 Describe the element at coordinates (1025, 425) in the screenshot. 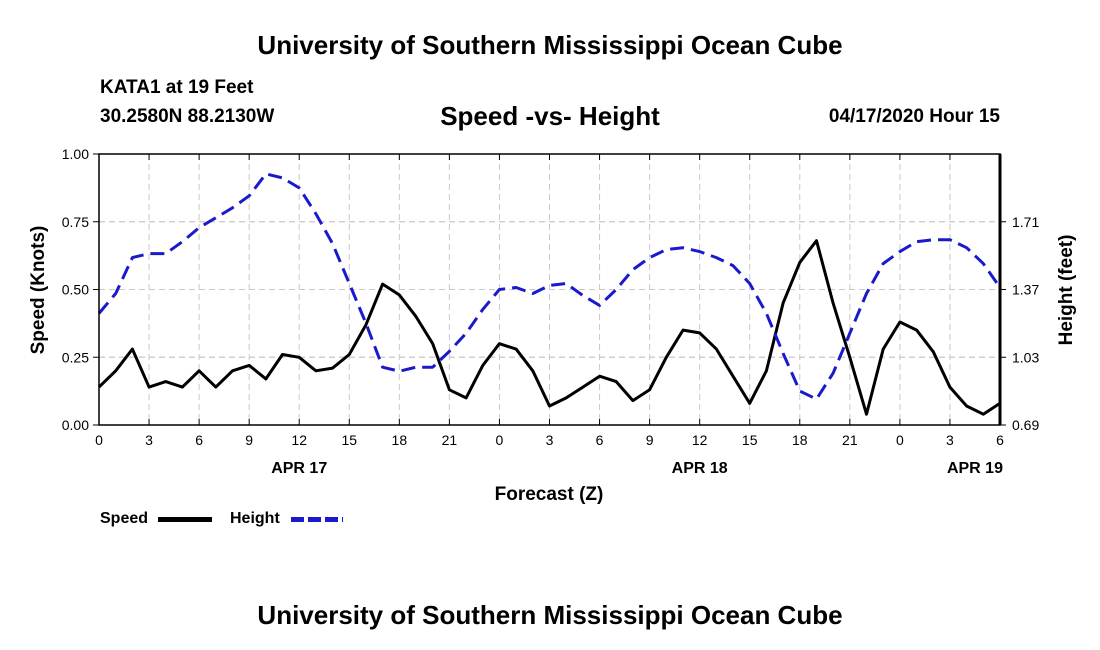

I see `y2-tick-label: 0.69` at that location.